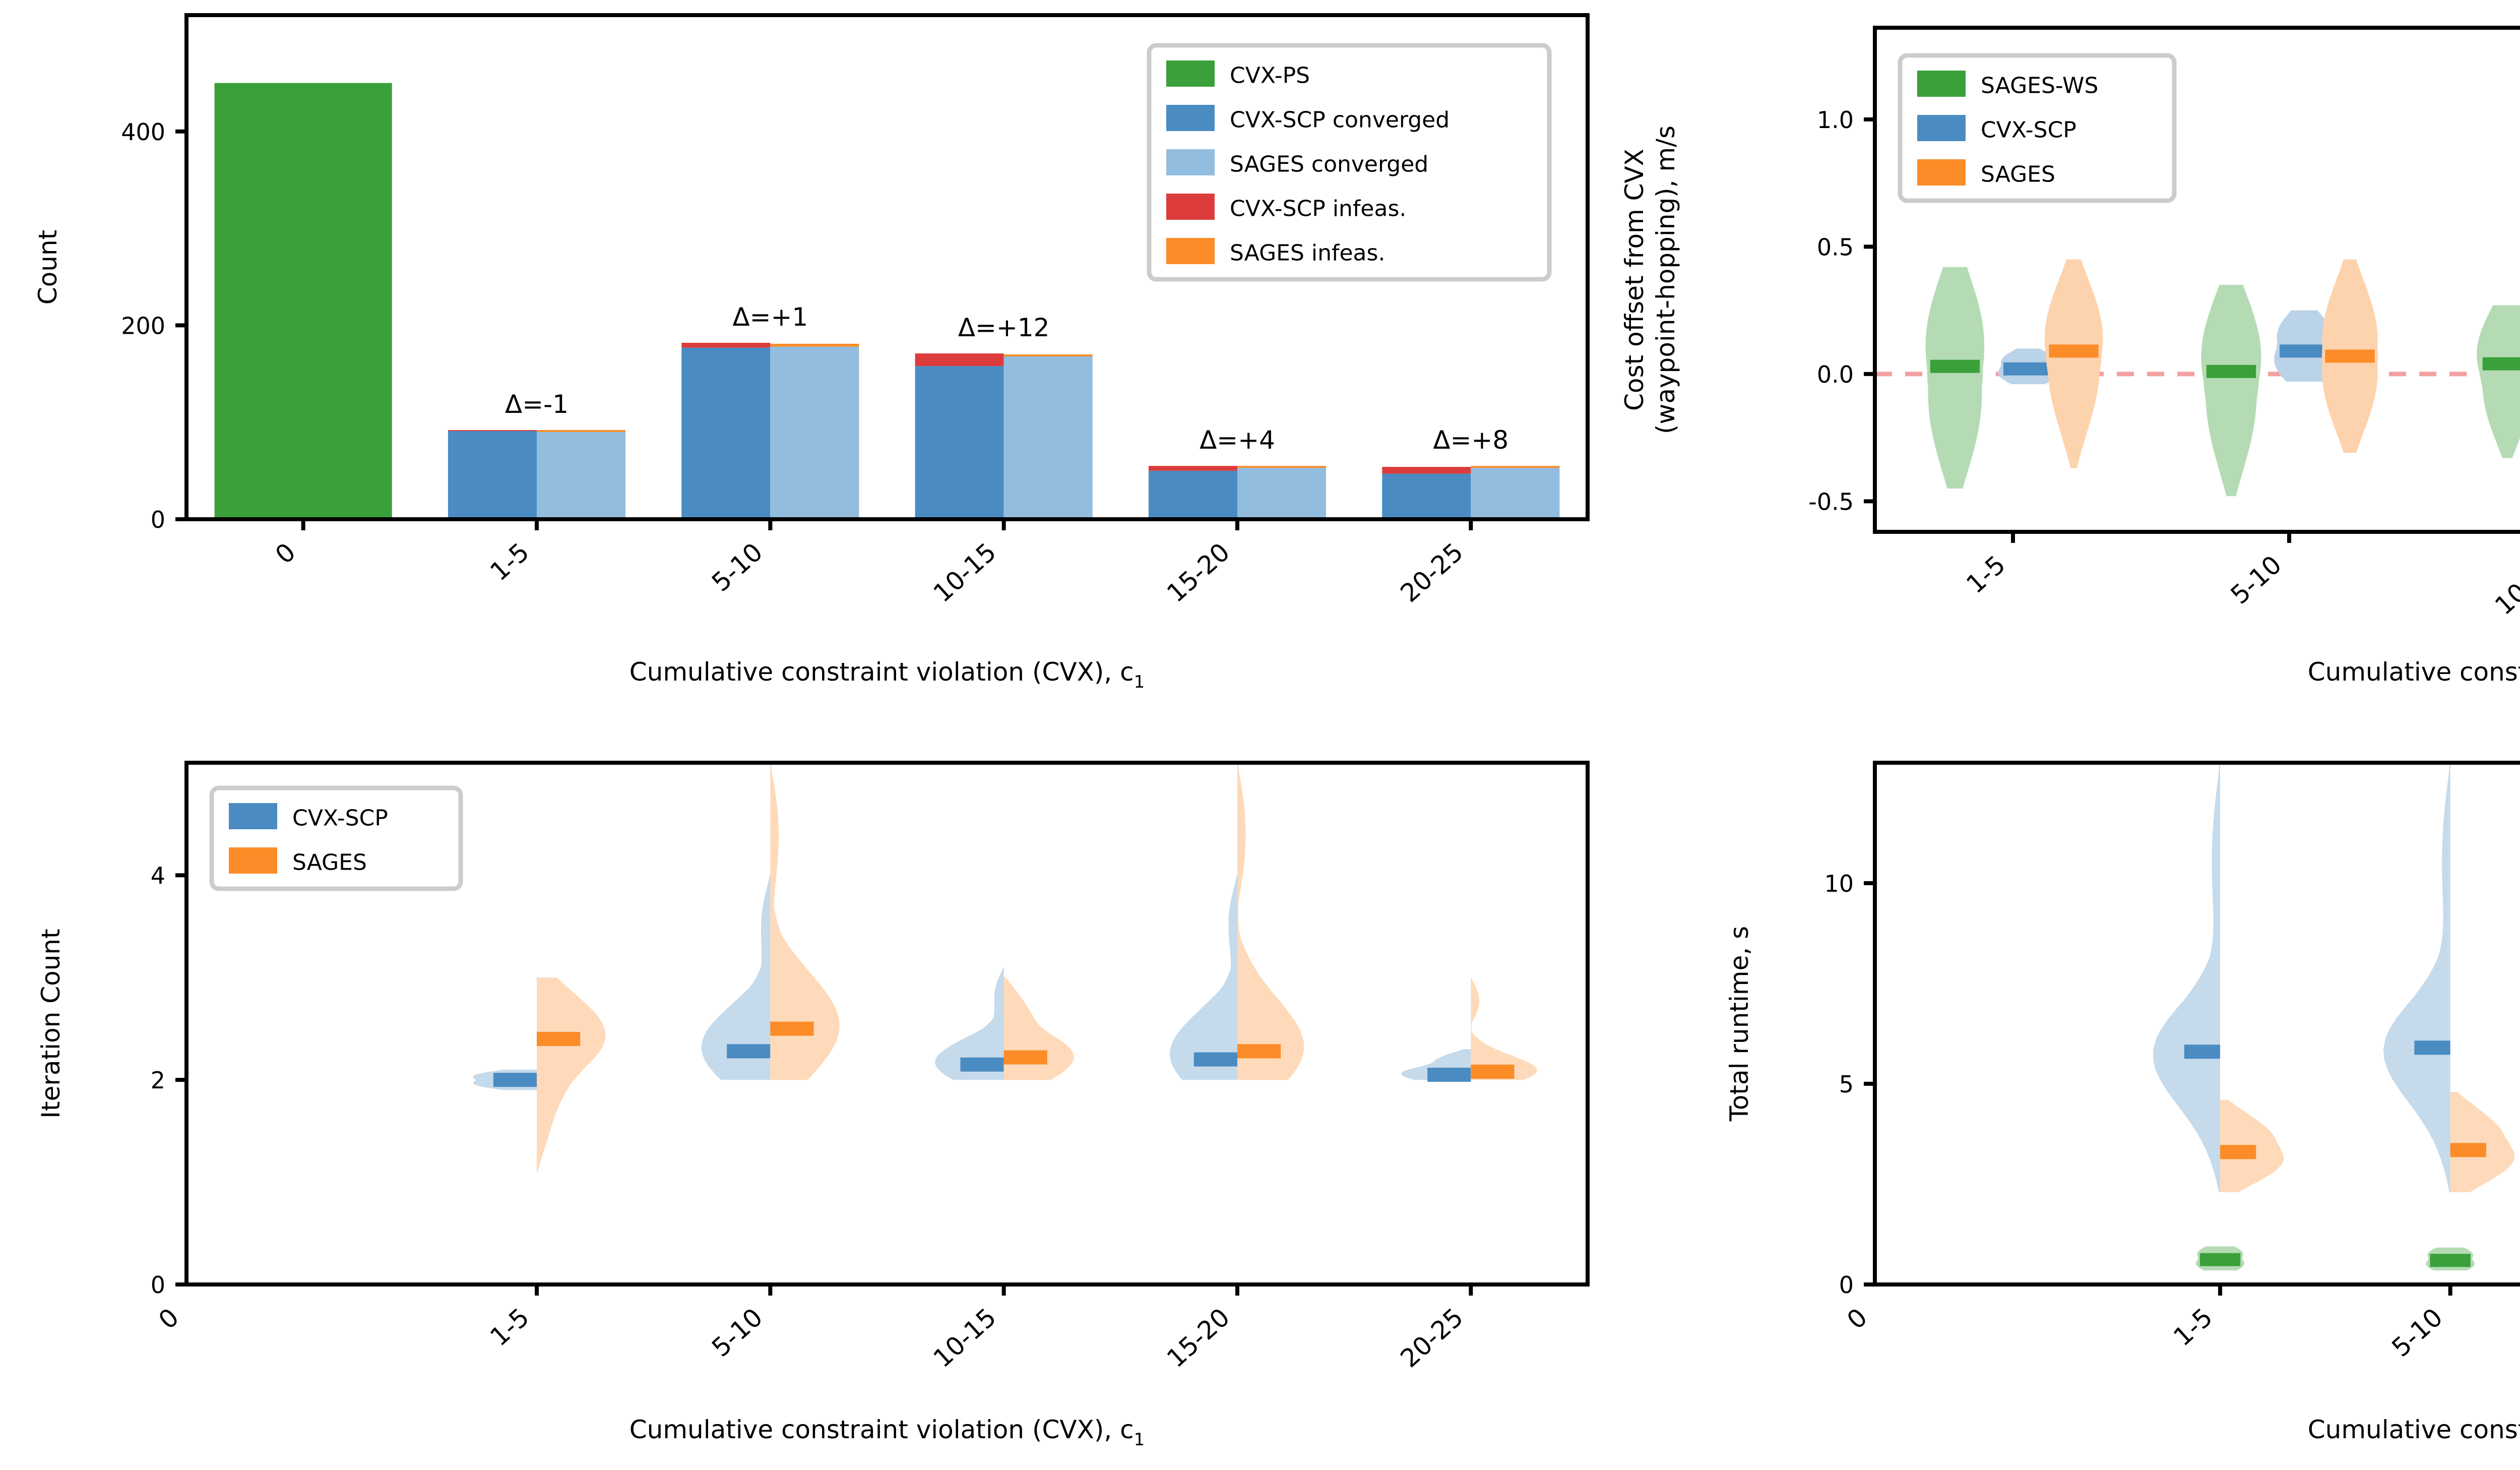  Describe the element at coordinates (2304, 346) in the screenshot. I see `violin-cvx-scp` at that location.